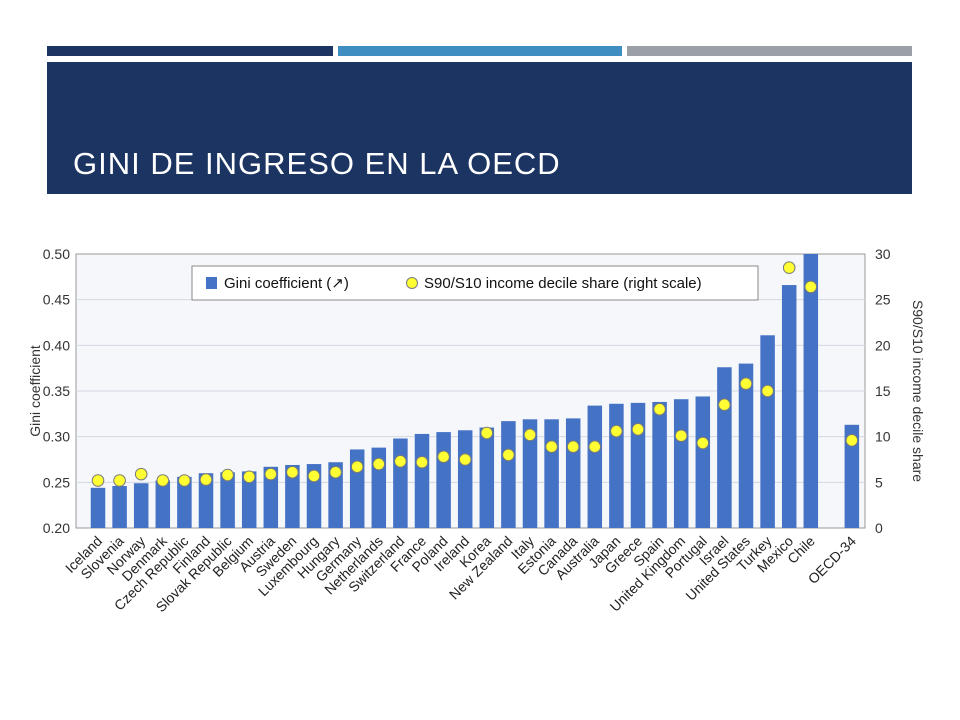  What do you see at coordinates (769, 51) in the screenshot?
I see `accent-bar-gray` at bounding box center [769, 51].